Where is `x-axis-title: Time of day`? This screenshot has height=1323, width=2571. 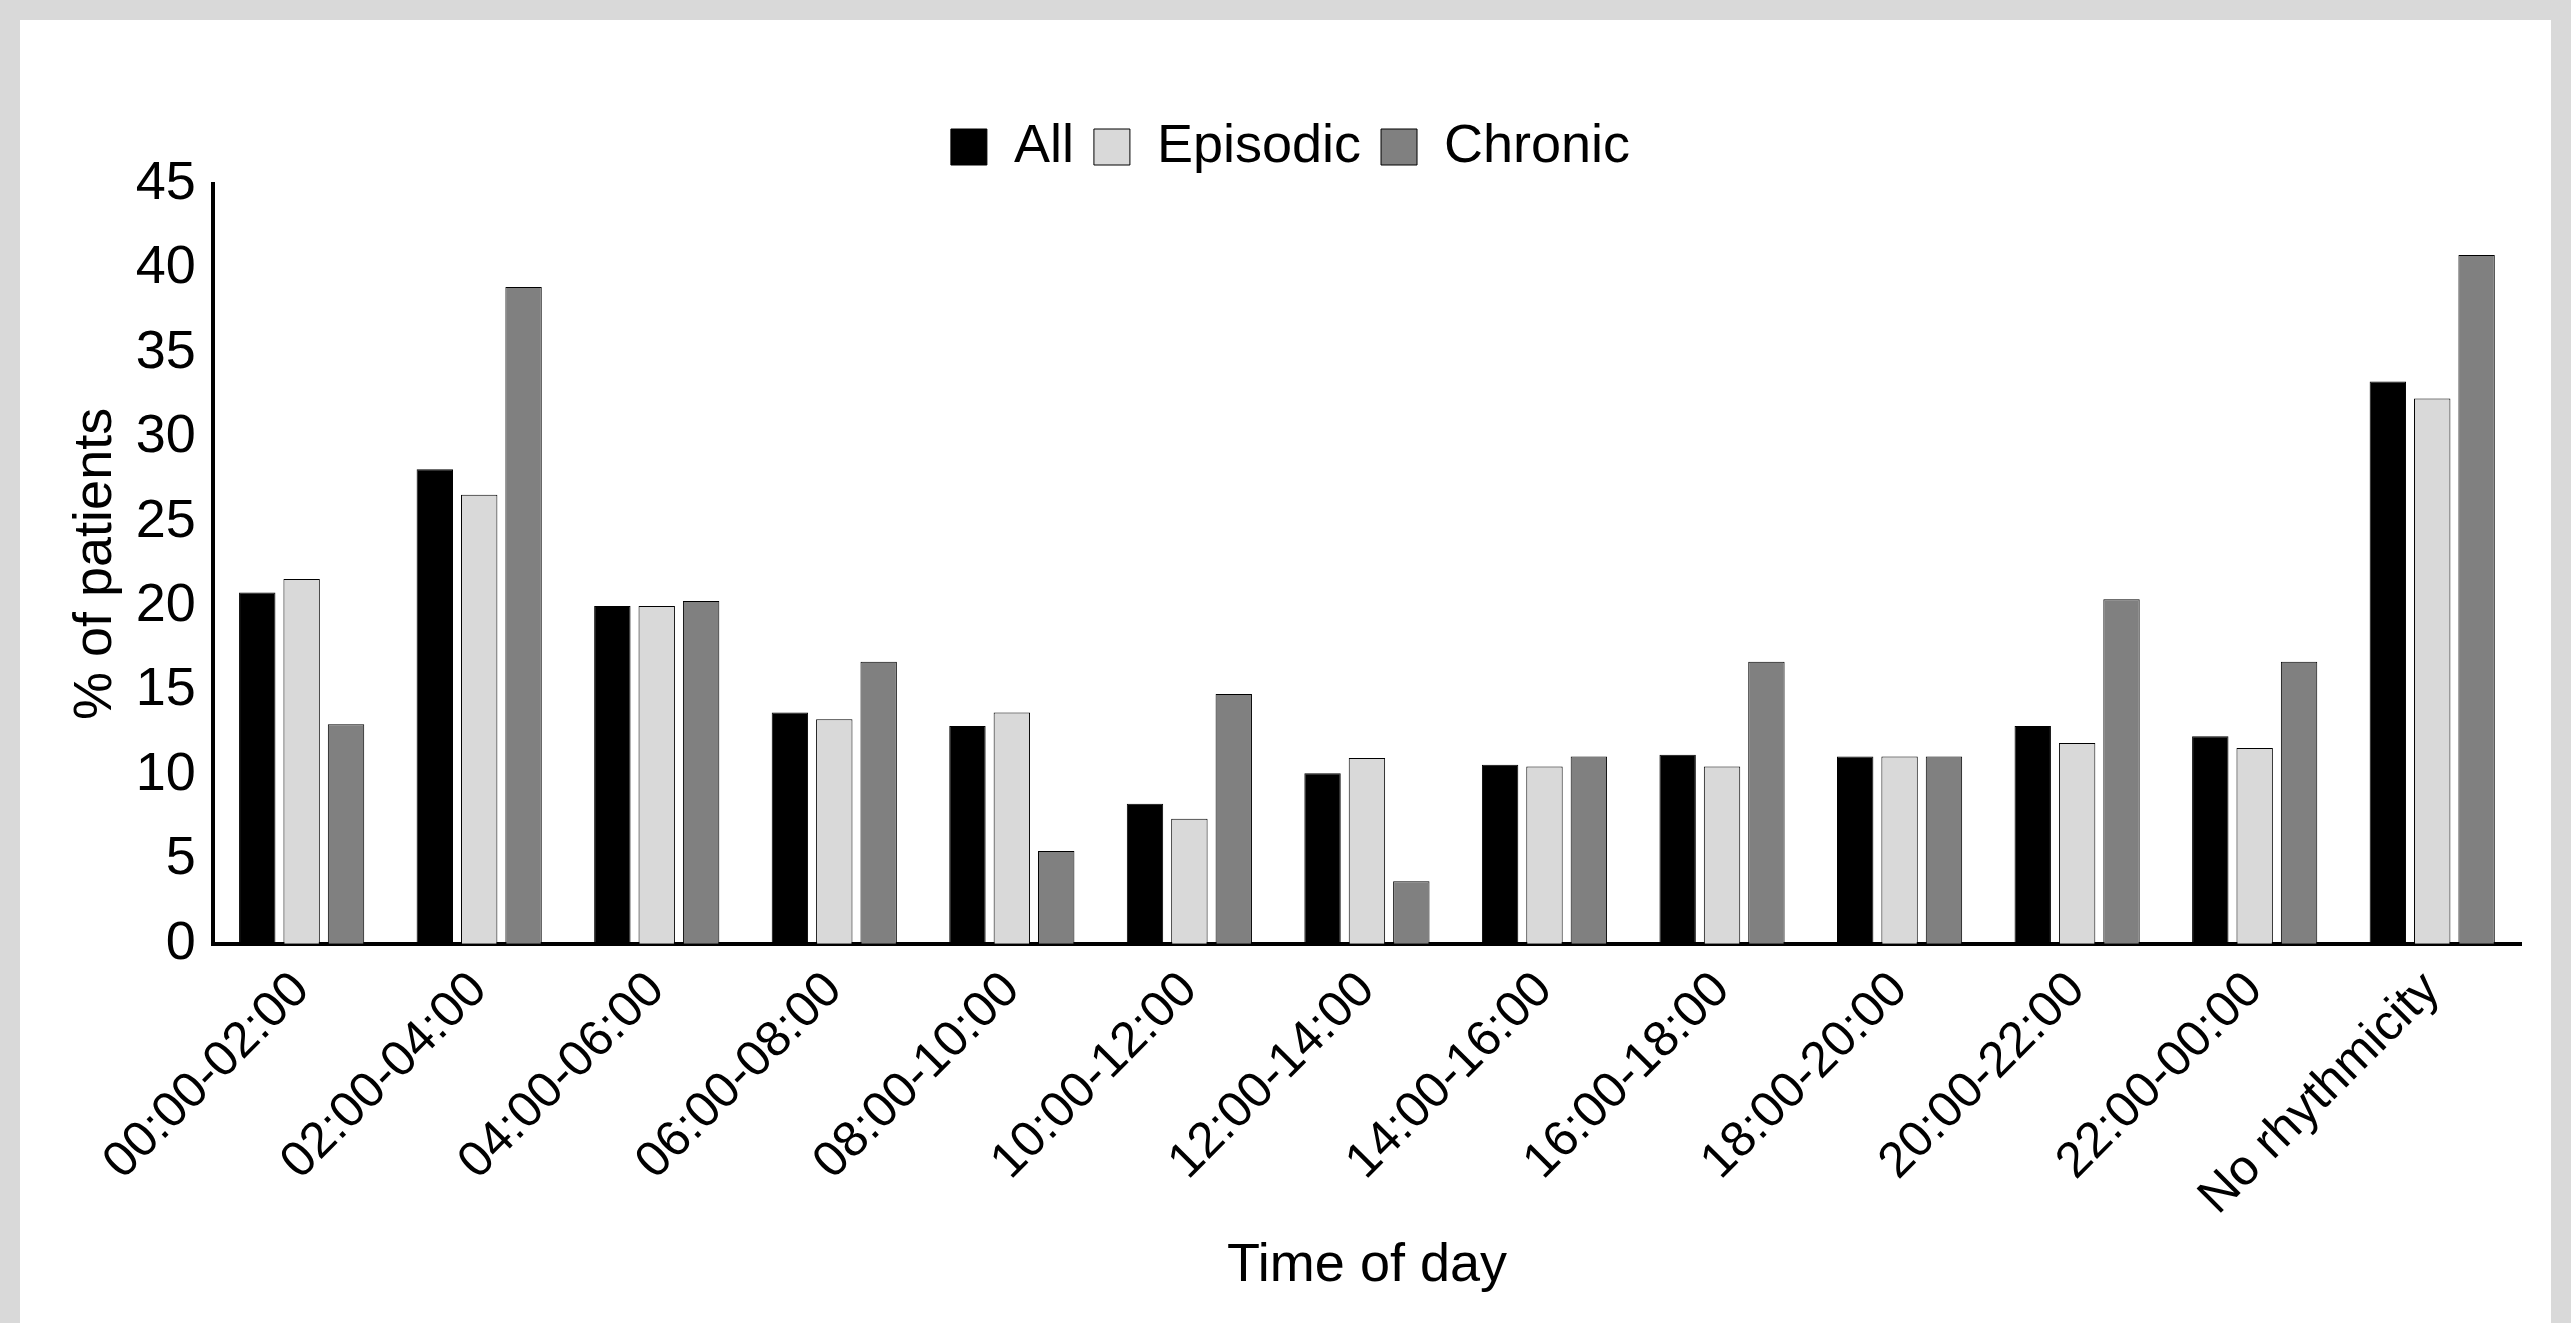 x-axis-title: Time of day is located at coordinates (1366, 1262).